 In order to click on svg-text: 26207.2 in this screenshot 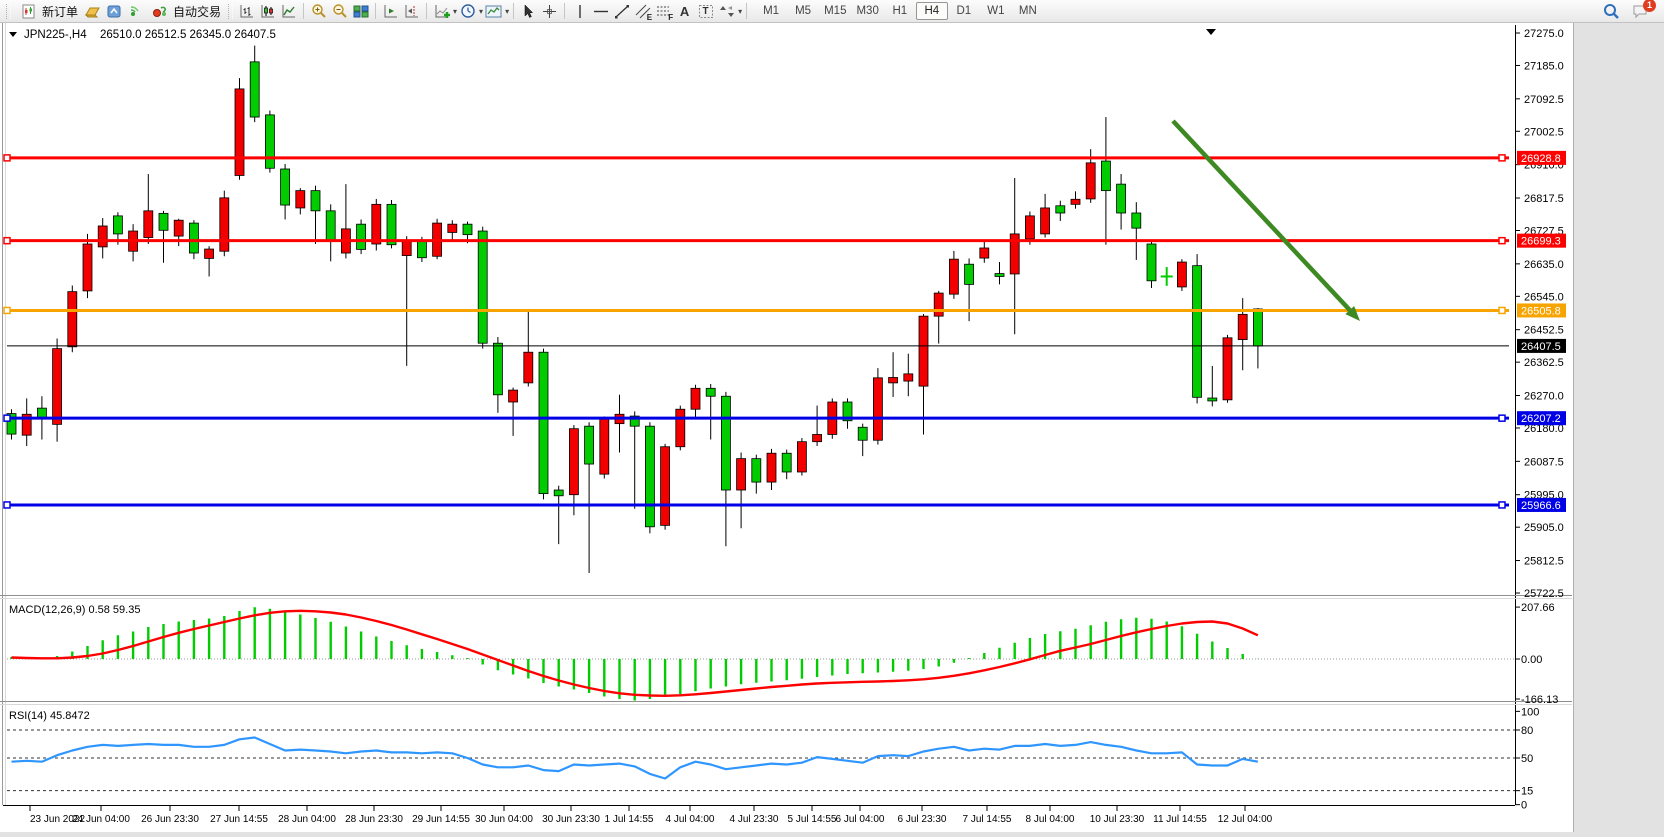, I will do `click(1541, 419)`.